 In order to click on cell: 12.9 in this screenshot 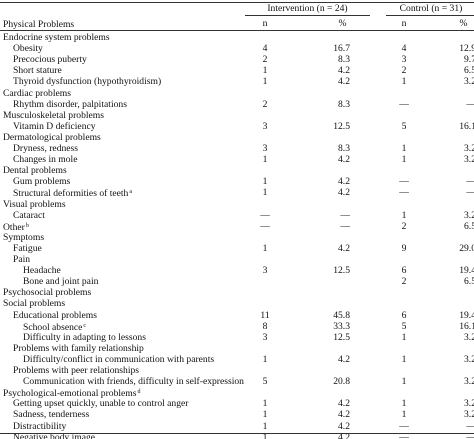, I will do `click(466, 49)`.